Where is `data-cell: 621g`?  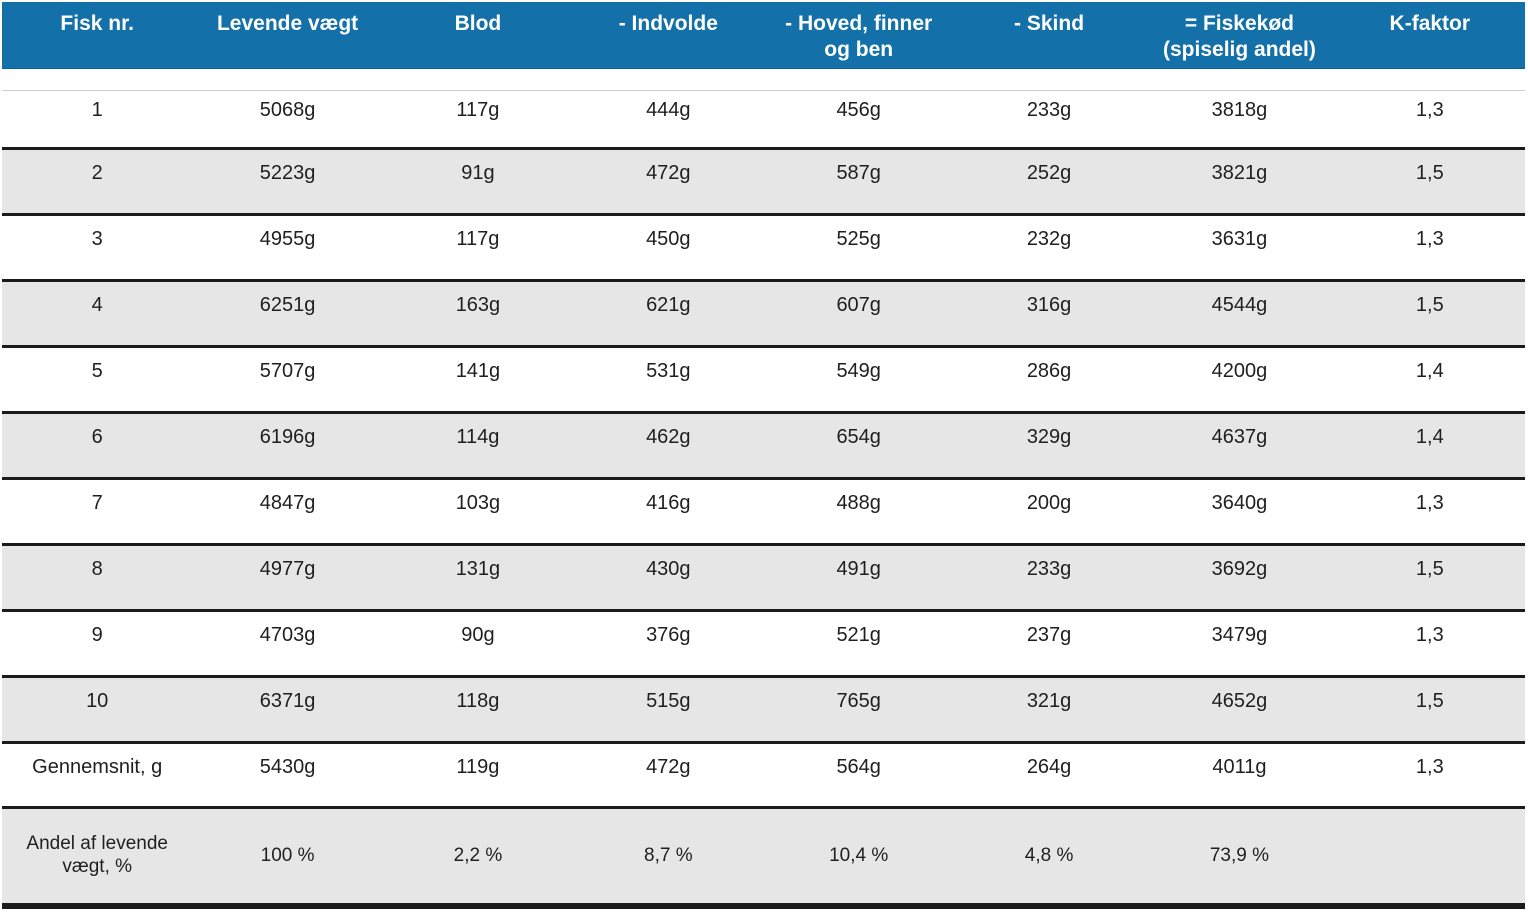 data-cell: 621g is located at coordinates (668, 312).